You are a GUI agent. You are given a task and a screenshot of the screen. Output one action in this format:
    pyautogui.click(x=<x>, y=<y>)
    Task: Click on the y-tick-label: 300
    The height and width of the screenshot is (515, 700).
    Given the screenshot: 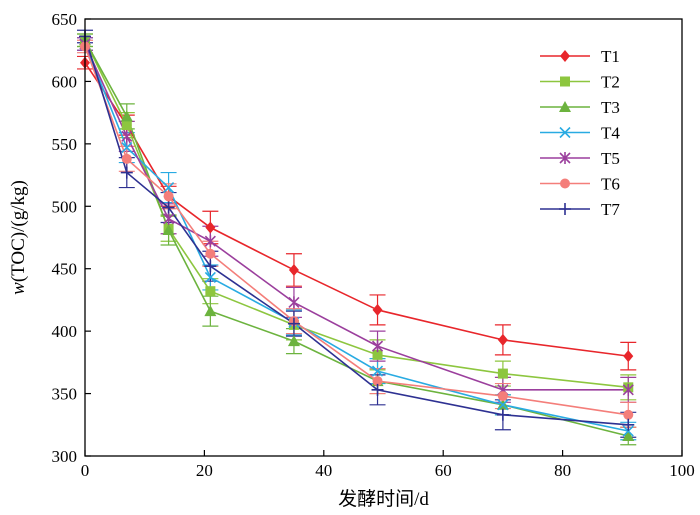 What is the action you would take?
    pyautogui.click(x=65, y=456)
    